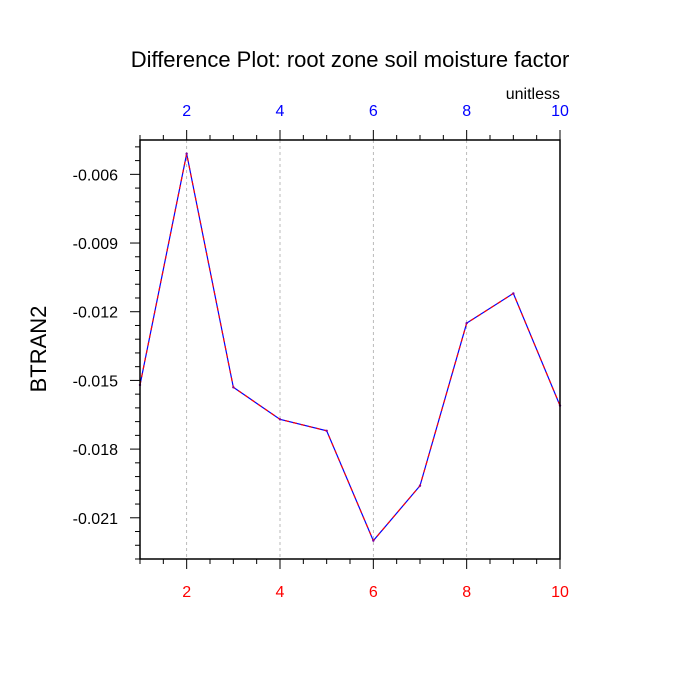 This screenshot has width=700, height=700. Describe the element at coordinates (95, 244) in the screenshot. I see `y-tick-label: -0.009` at that location.